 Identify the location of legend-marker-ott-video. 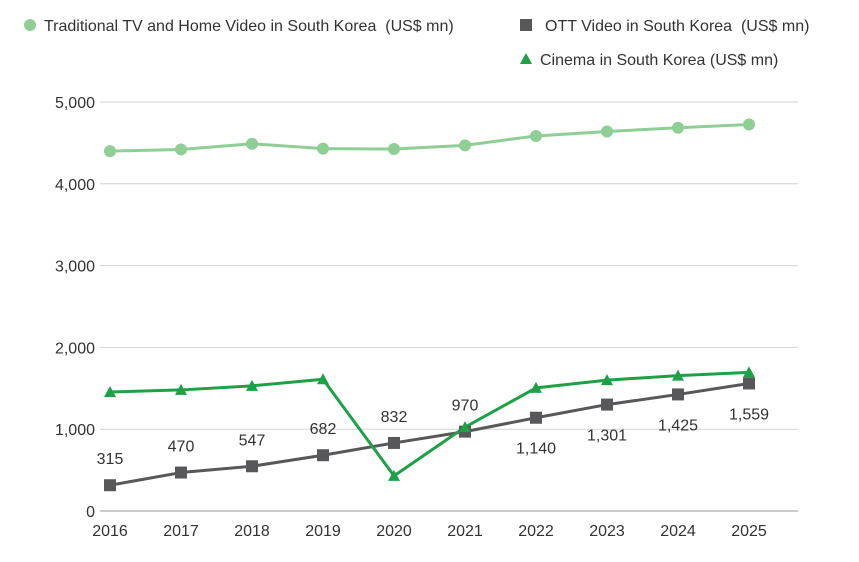
(526, 25).